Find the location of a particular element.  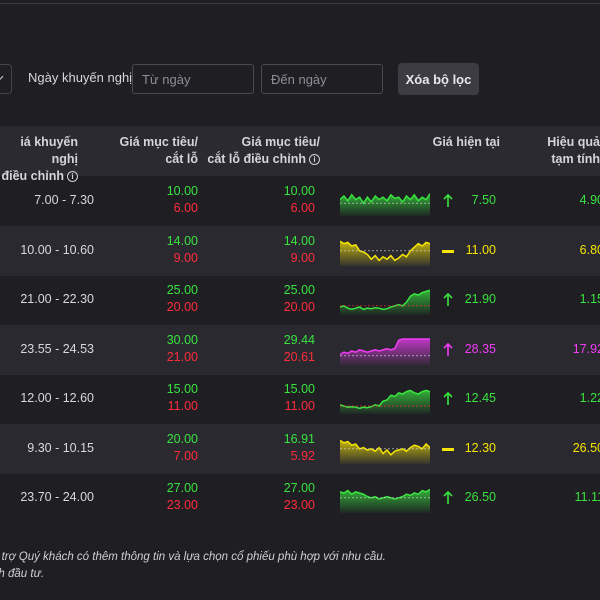

target-price-adjusted: 15.00 is located at coordinates (299, 389).